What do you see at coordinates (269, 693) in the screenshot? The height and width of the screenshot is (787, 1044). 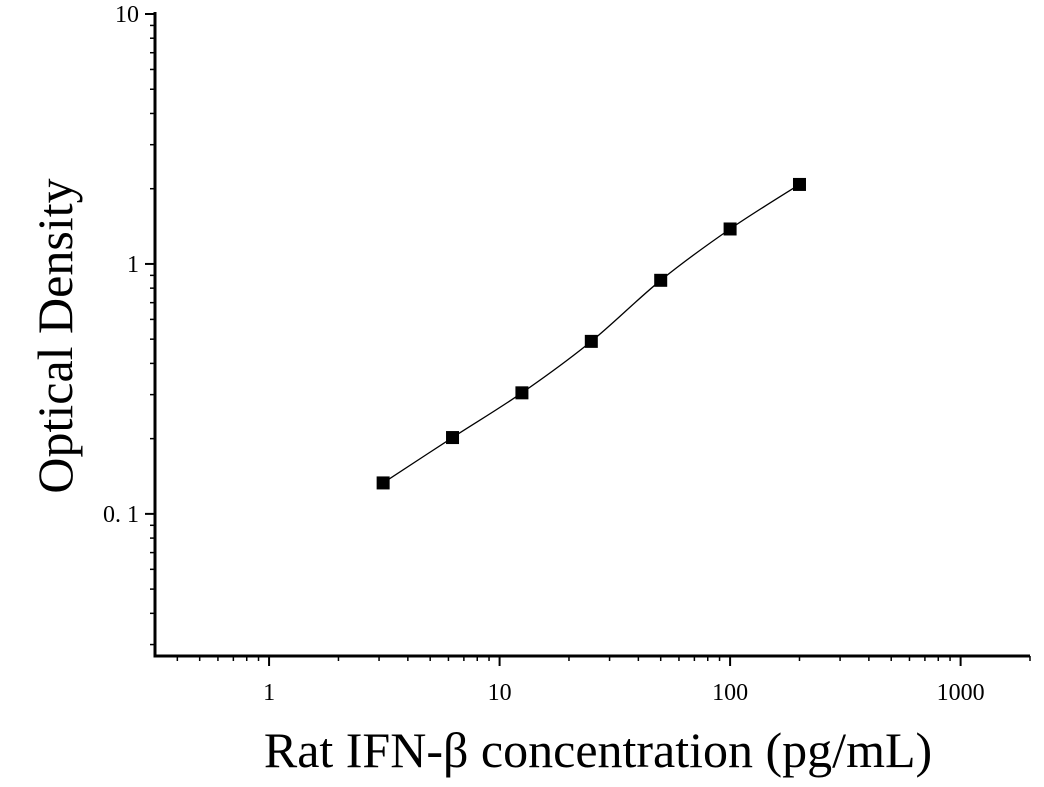 I see `x-tick-label: 1` at bounding box center [269, 693].